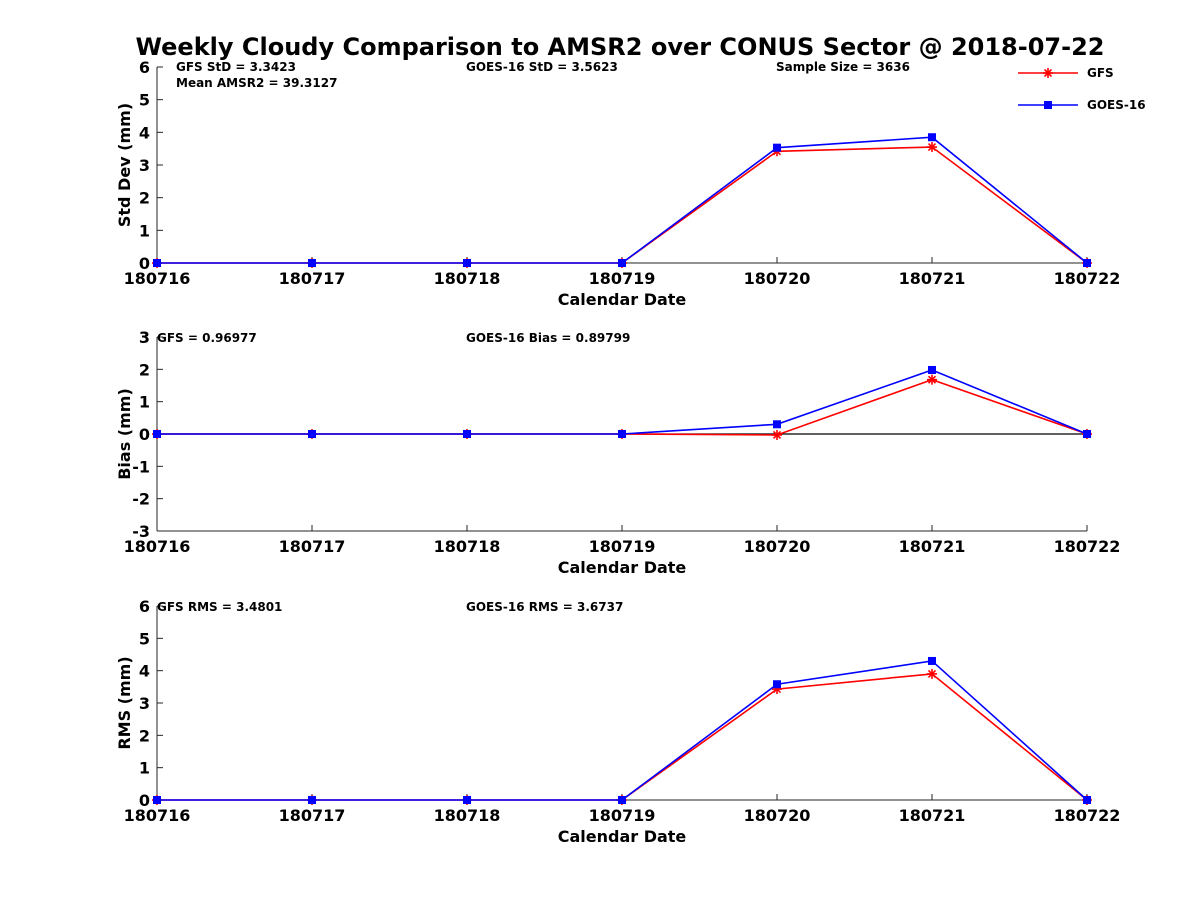  I want to click on legend-label: GOES-16, so click(1116, 105).